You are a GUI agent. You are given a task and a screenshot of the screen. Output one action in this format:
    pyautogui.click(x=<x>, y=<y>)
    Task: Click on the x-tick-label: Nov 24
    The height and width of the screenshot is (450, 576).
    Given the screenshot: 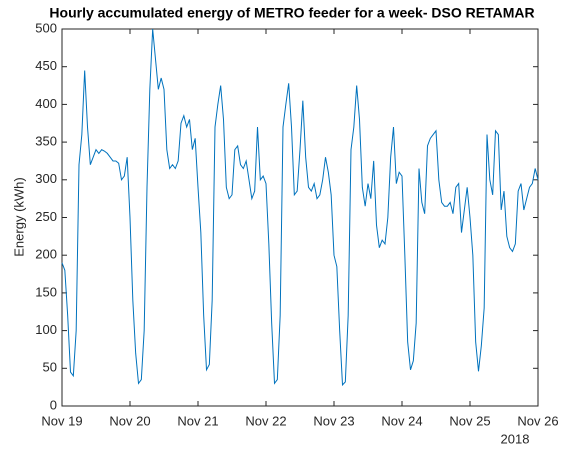 What is the action you would take?
    pyautogui.click(x=401, y=420)
    